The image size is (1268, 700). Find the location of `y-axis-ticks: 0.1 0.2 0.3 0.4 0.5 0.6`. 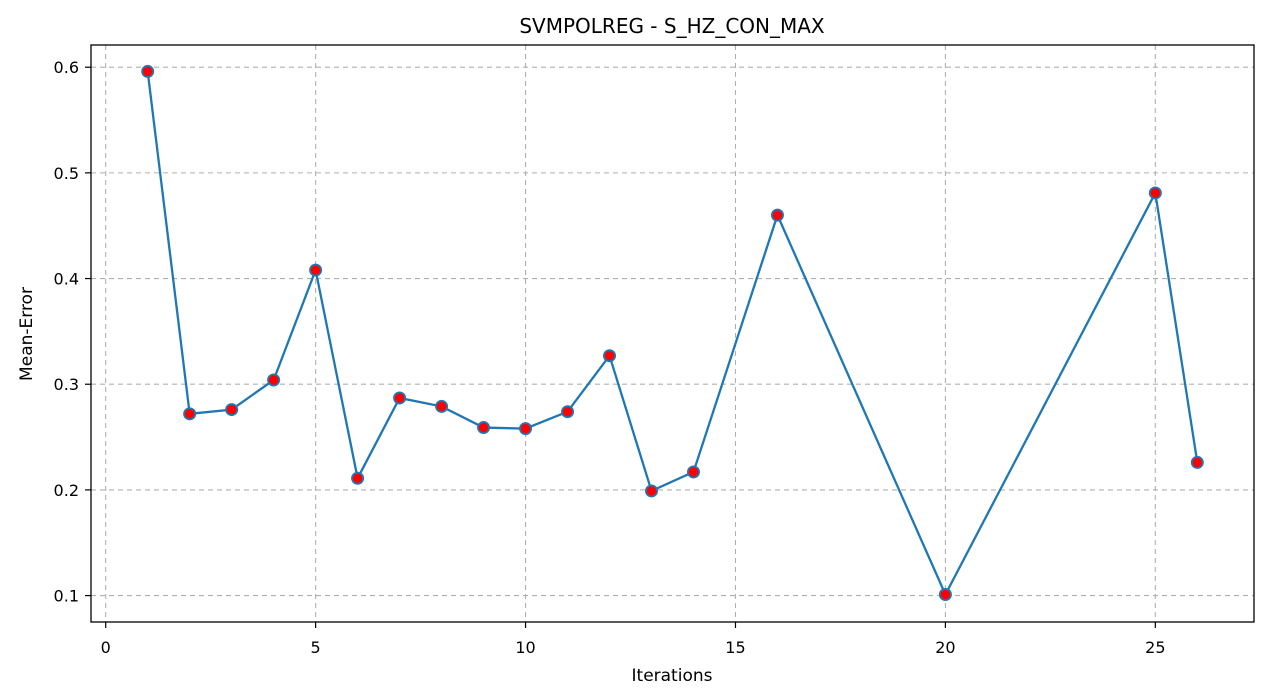

y-axis-ticks: 0.1 0.2 0.3 0.4 0.5 0.6 is located at coordinates (72, 332).